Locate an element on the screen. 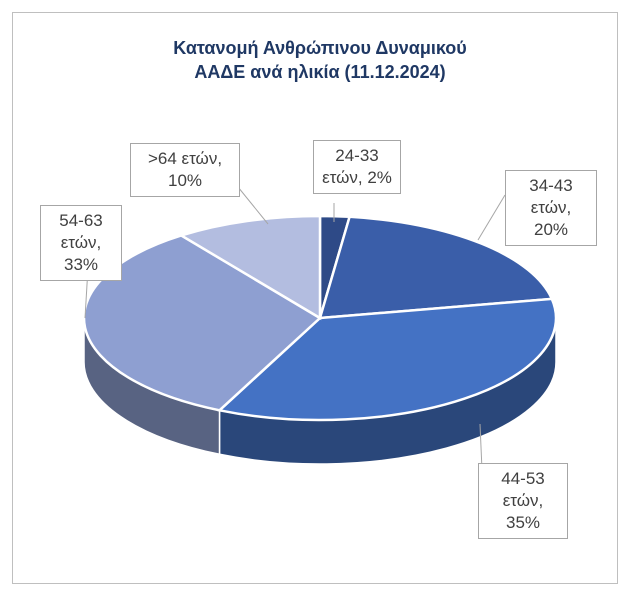 Image resolution: width=630 pixels, height=598 pixels. data-label: >64 ετών, 10% is located at coordinates (185, 170).